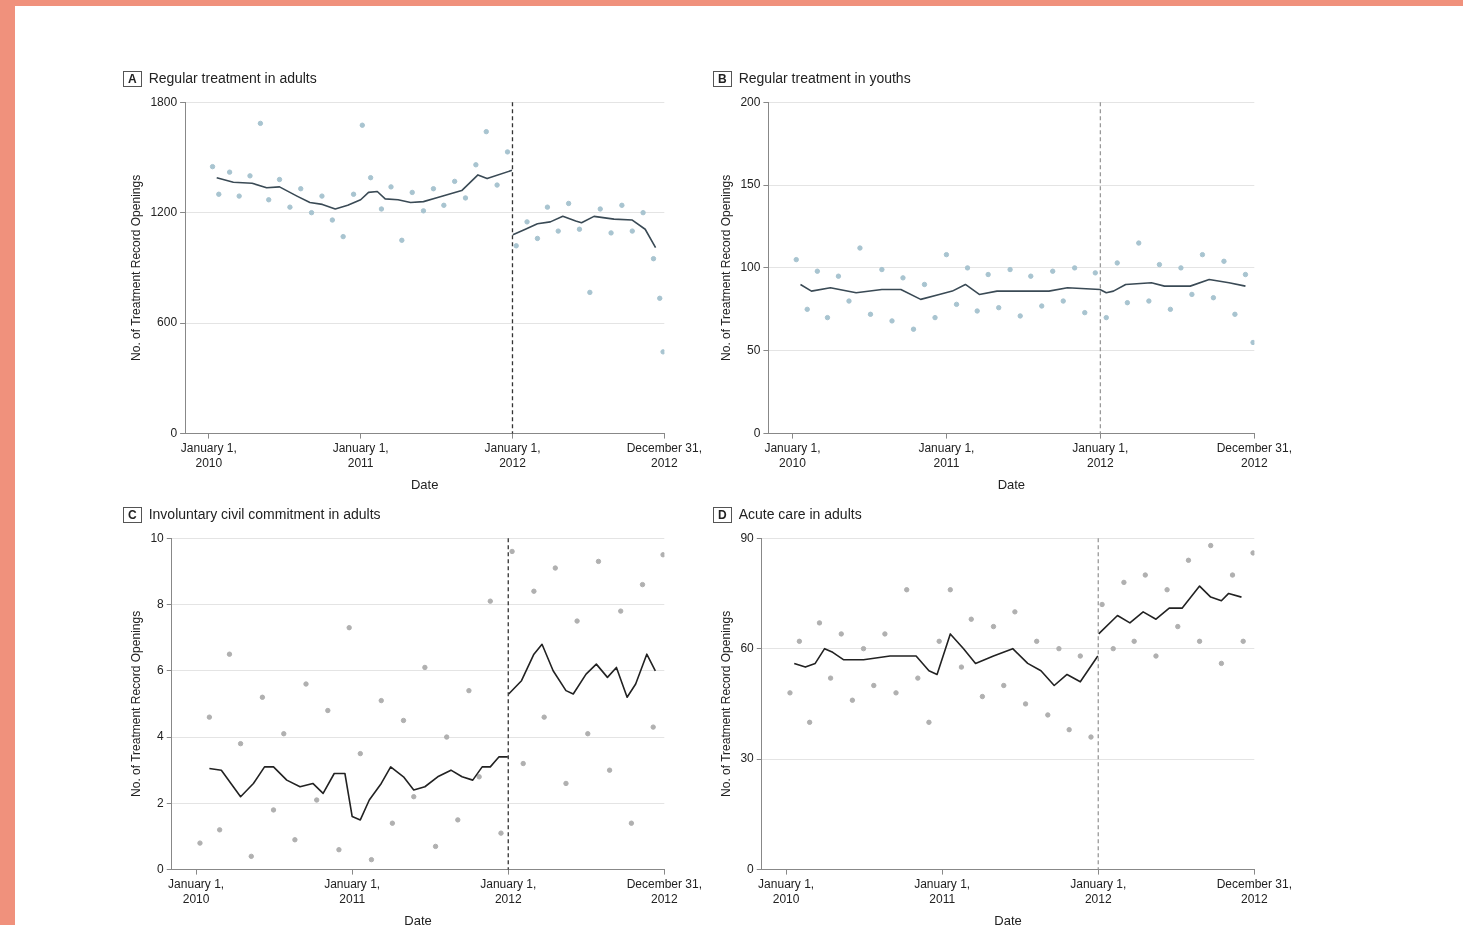  Describe the element at coordinates (747, 537) in the screenshot. I see `y-tick-label: 90` at that location.